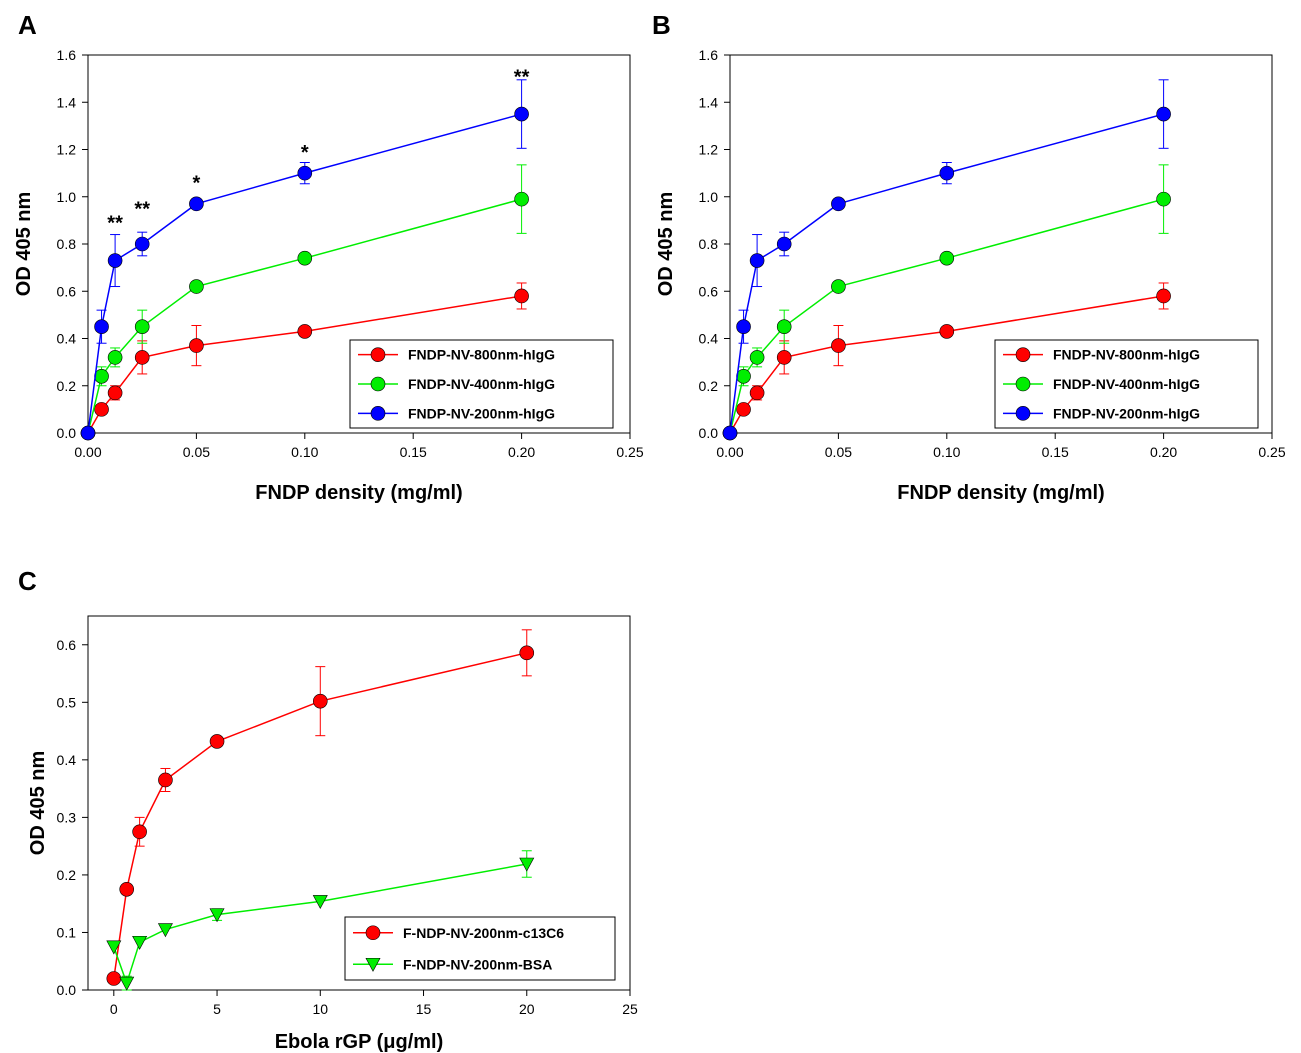 Image resolution: width=1301 pixels, height=1053 pixels. What do you see at coordinates (1055, 452) in the screenshot?
I see `x-tick-label: 0.15` at bounding box center [1055, 452].